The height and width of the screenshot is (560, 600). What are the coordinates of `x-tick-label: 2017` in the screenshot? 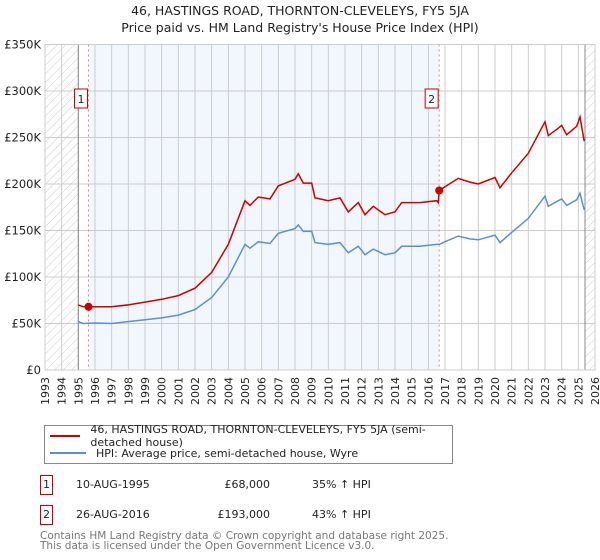 It's located at (445, 391).